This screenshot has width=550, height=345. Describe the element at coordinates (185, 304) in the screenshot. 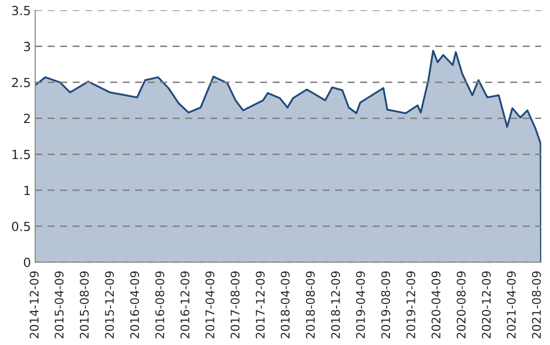

I see `x-tick-label: 2016-12-09` at that location.